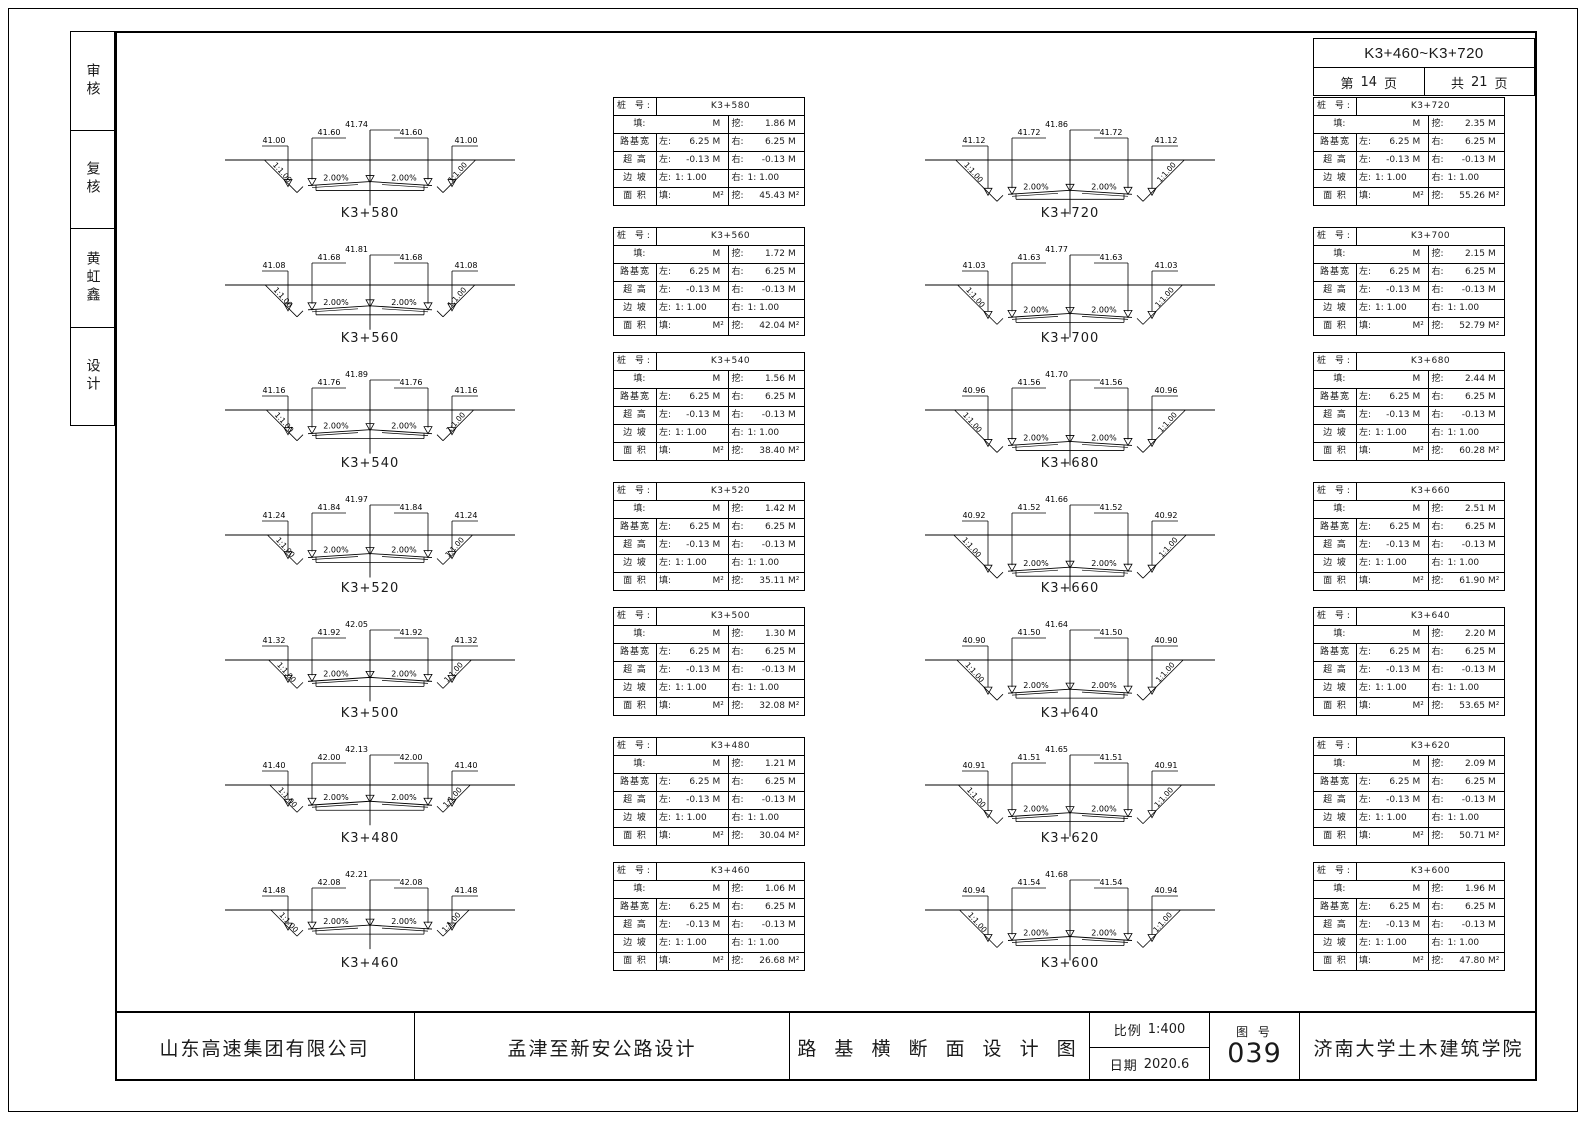  What do you see at coordinates (974, 140) in the screenshot?
I see `svg-text: 41.12` at bounding box center [974, 140].